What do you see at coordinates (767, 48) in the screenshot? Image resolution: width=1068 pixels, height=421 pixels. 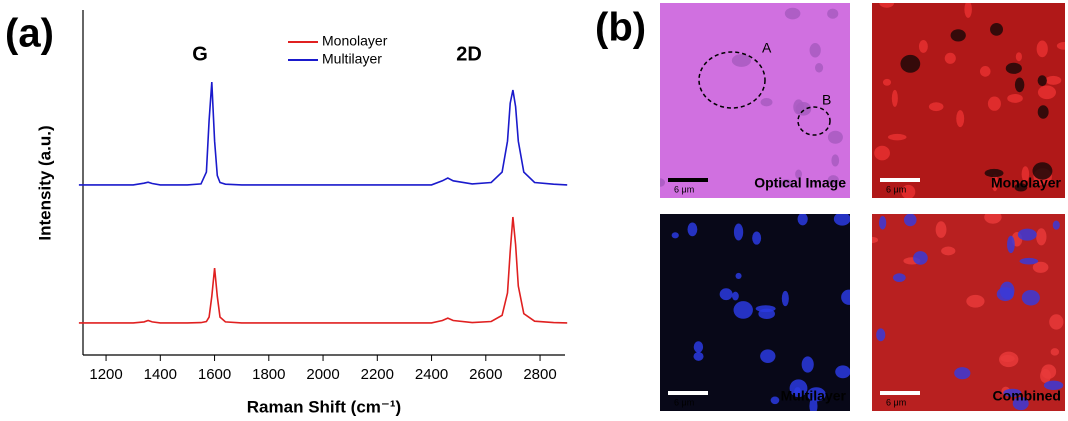 I see `region-label: A` at bounding box center [767, 48].